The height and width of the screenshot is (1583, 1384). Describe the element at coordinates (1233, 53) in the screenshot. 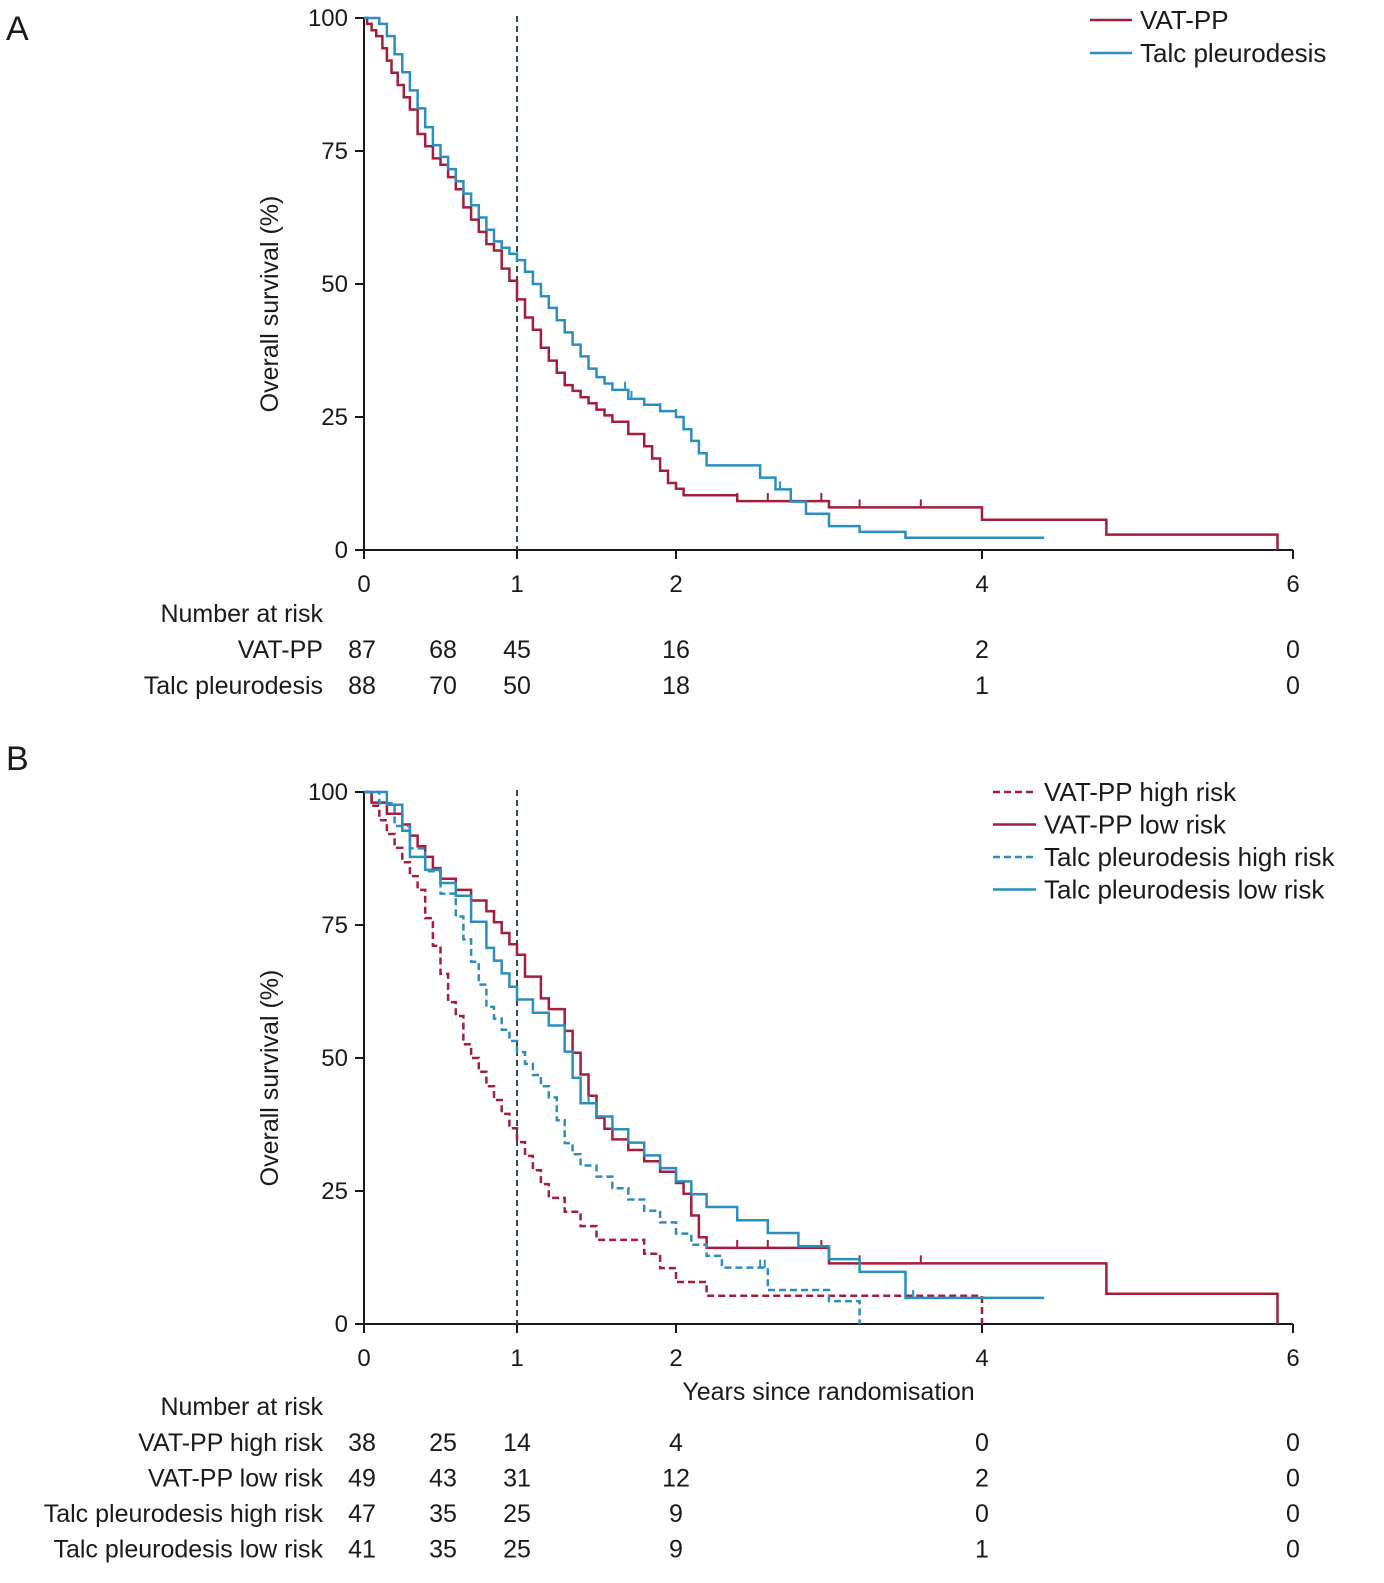

I see `legend-label: Talc pleurodesis` at that location.